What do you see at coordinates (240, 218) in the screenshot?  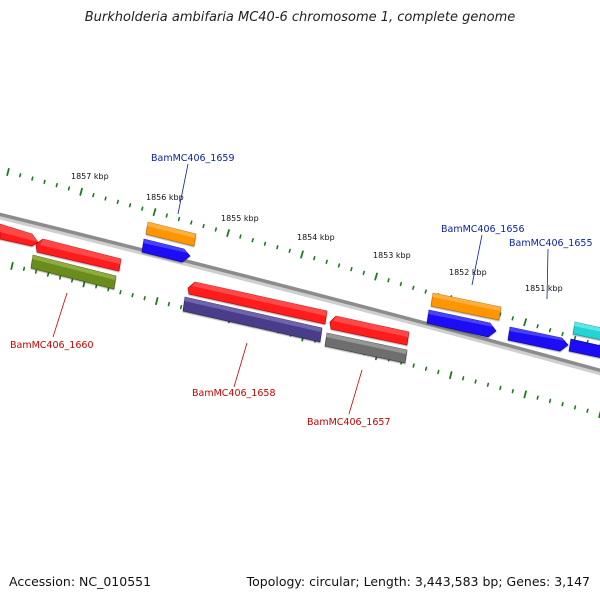 I see `kbp-label-1855: 1855 kbp` at bounding box center [240, 218].